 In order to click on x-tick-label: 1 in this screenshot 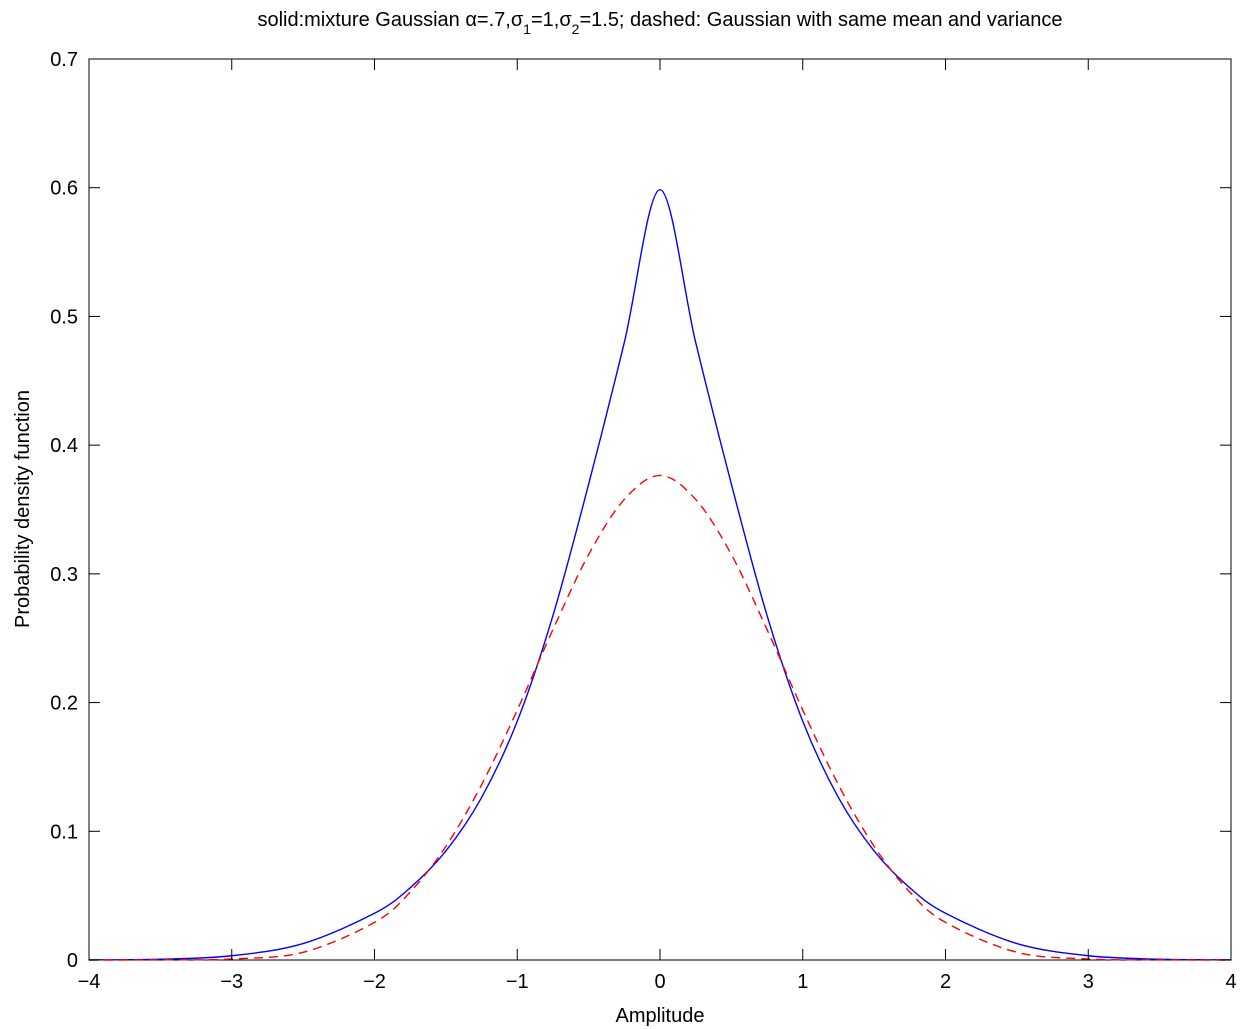, I will do `click(802, 982)`.